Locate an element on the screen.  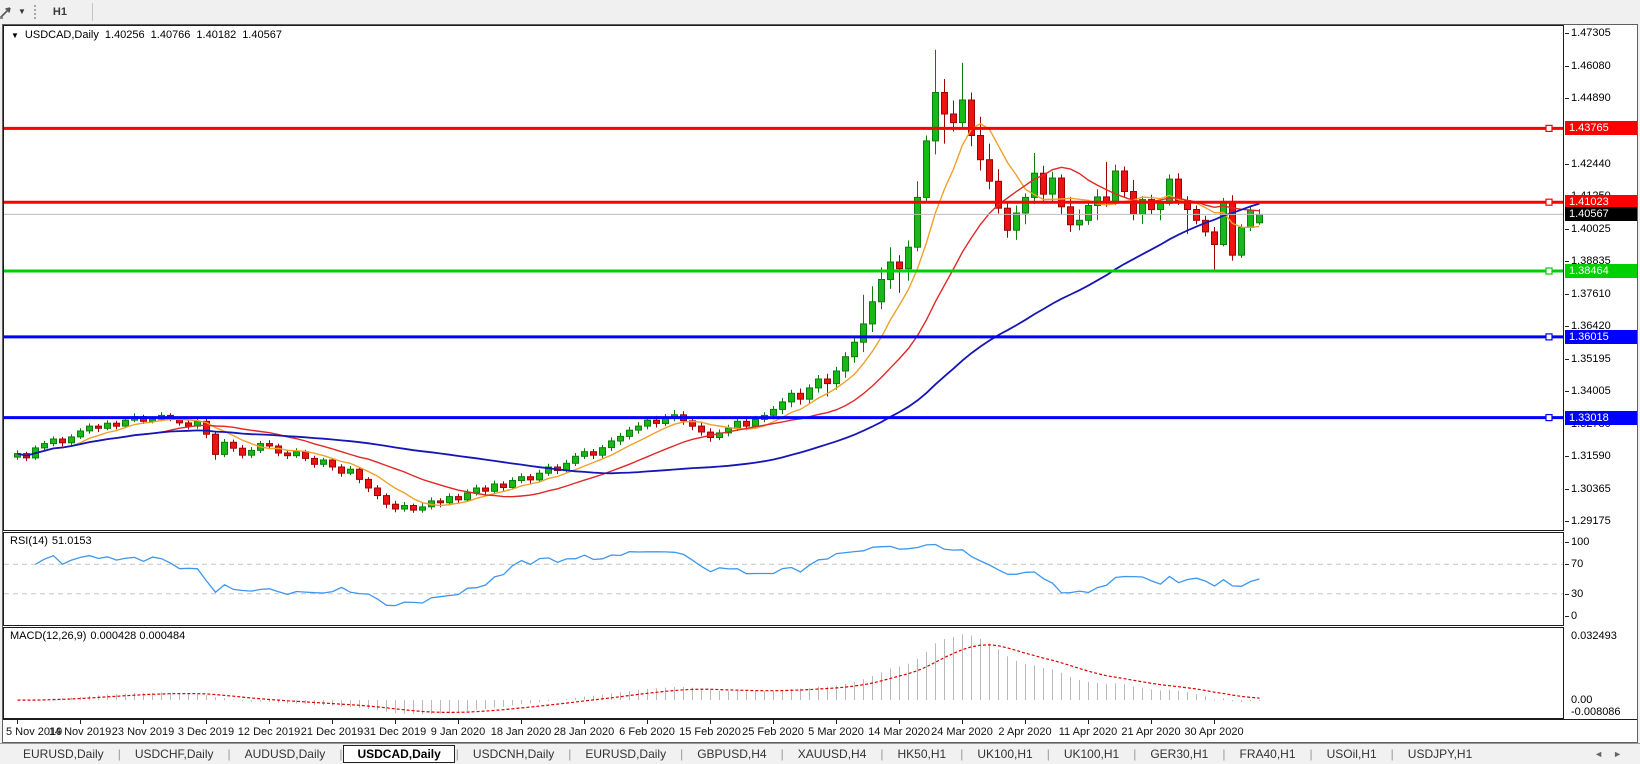
timeframe-button-h1: H1 is located at coordinates (59, 11).